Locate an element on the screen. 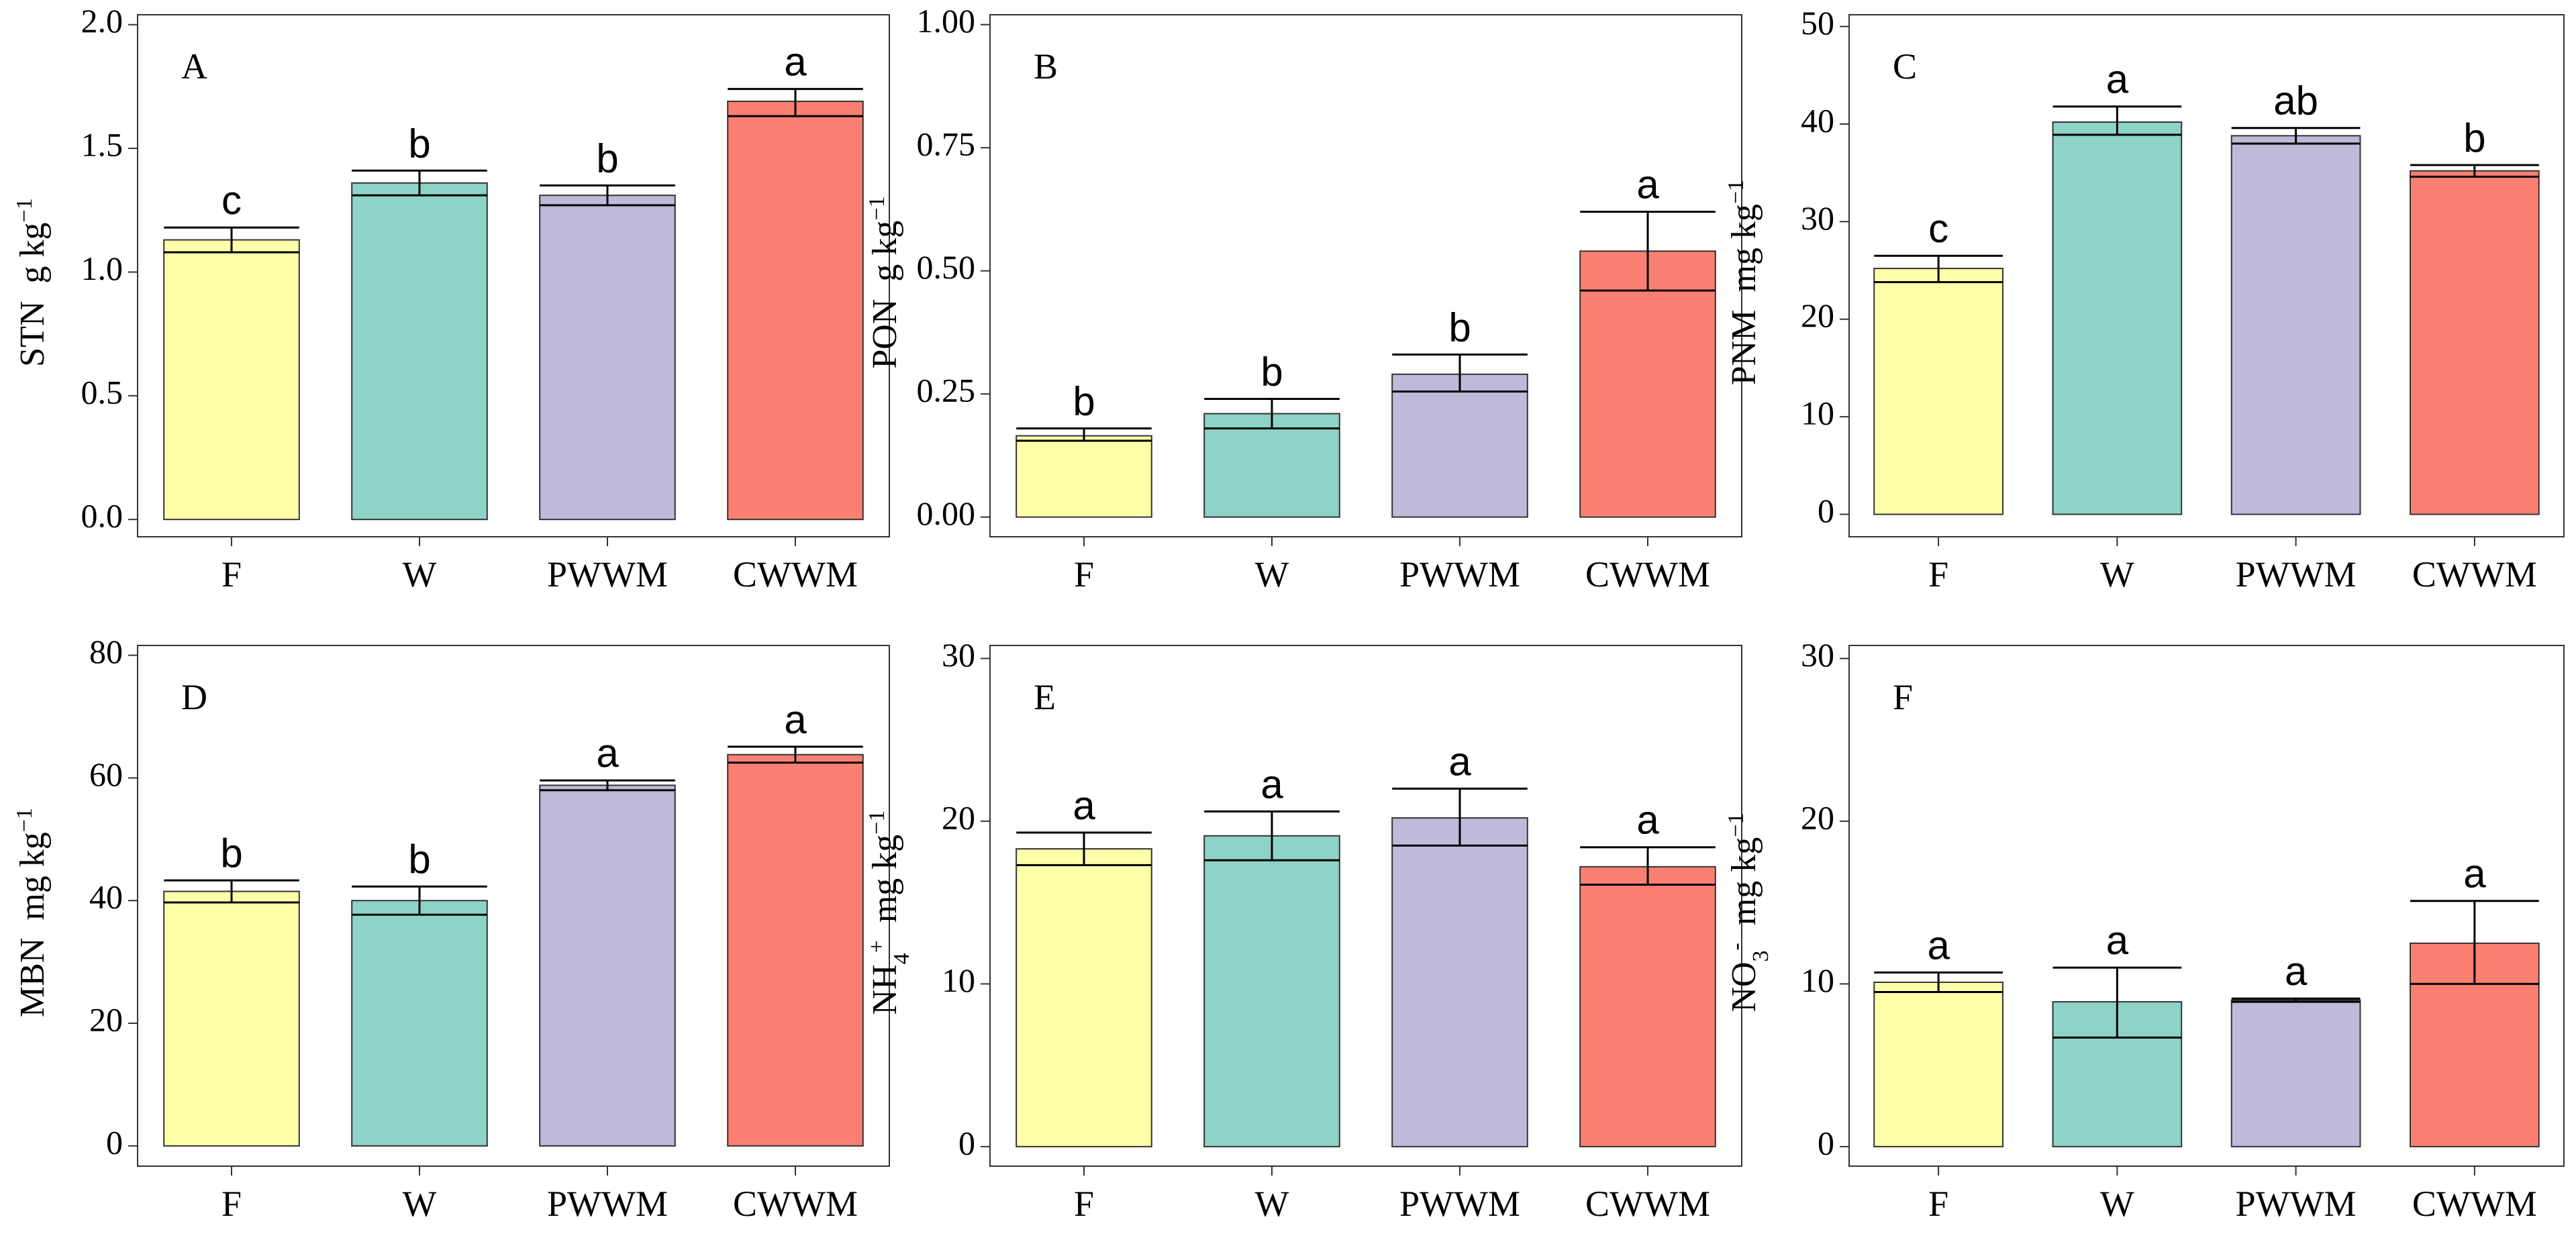 This screenshot has height=1248, width=2576. panel-label: A is located at coordinates (194, 66).